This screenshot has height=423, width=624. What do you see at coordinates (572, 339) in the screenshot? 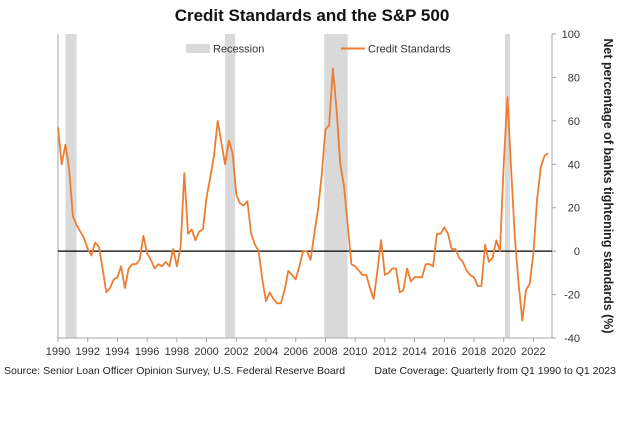
I see `y-tick-label: -40` at bounding box center [572, 339].